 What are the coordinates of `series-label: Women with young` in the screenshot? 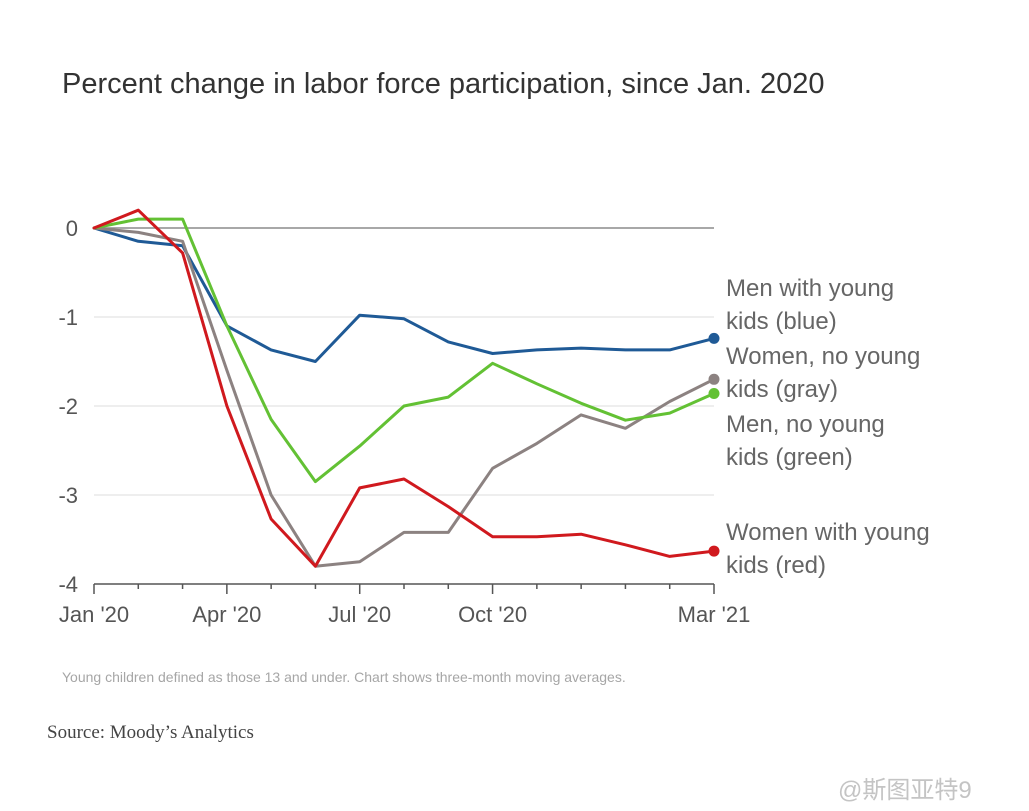 It's located at (828, 532).